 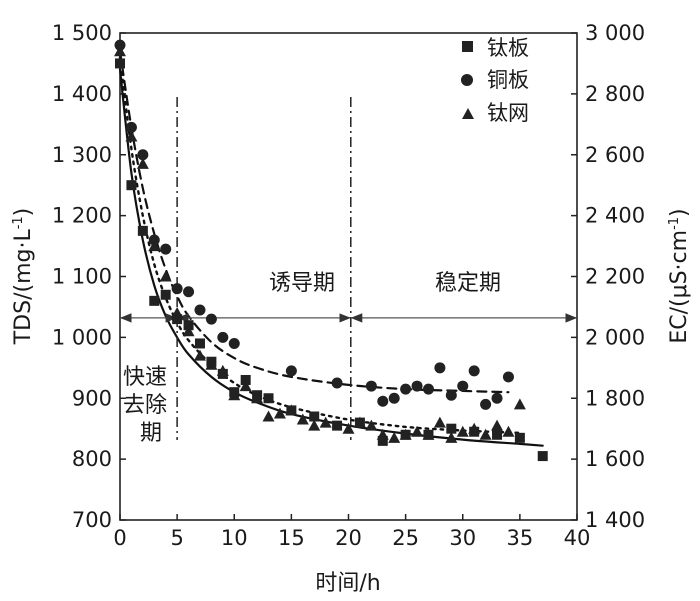 What do you see at coordinates (508, 80) in the screenshot?
I see `legend-label-copper-plate: 铜板` at bounding box center [508, 80].